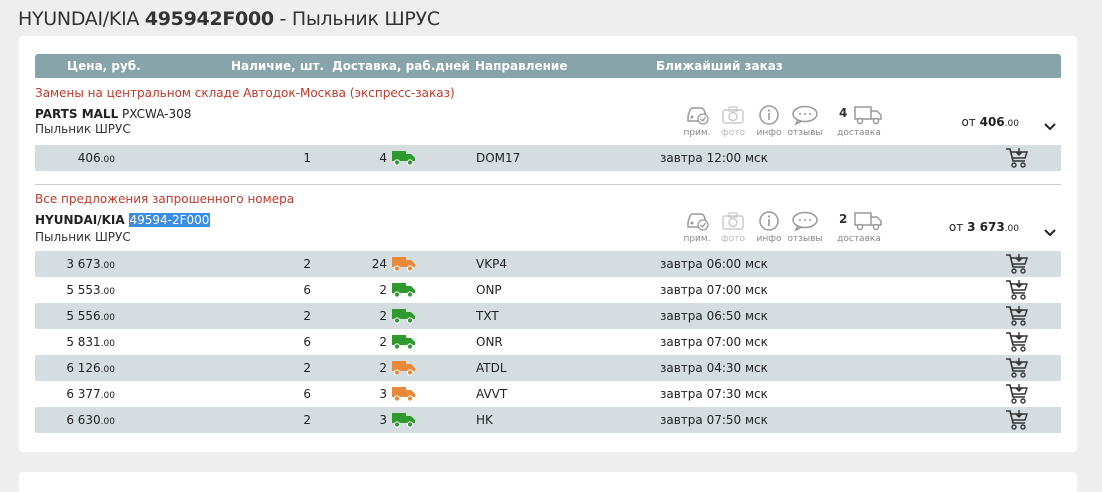 The height and width of the screenshot is (492, 1102). What do you see at coordinates (379, 264) in the screenshot?
I see `row-days: 24` at bounding box center [379, 264].